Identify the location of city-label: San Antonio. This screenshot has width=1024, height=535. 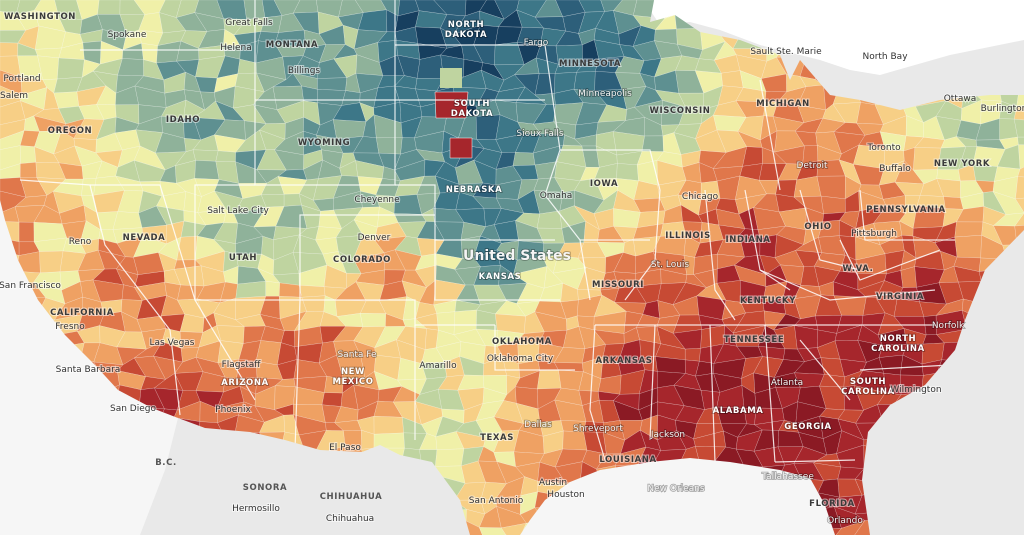
(496, 501).